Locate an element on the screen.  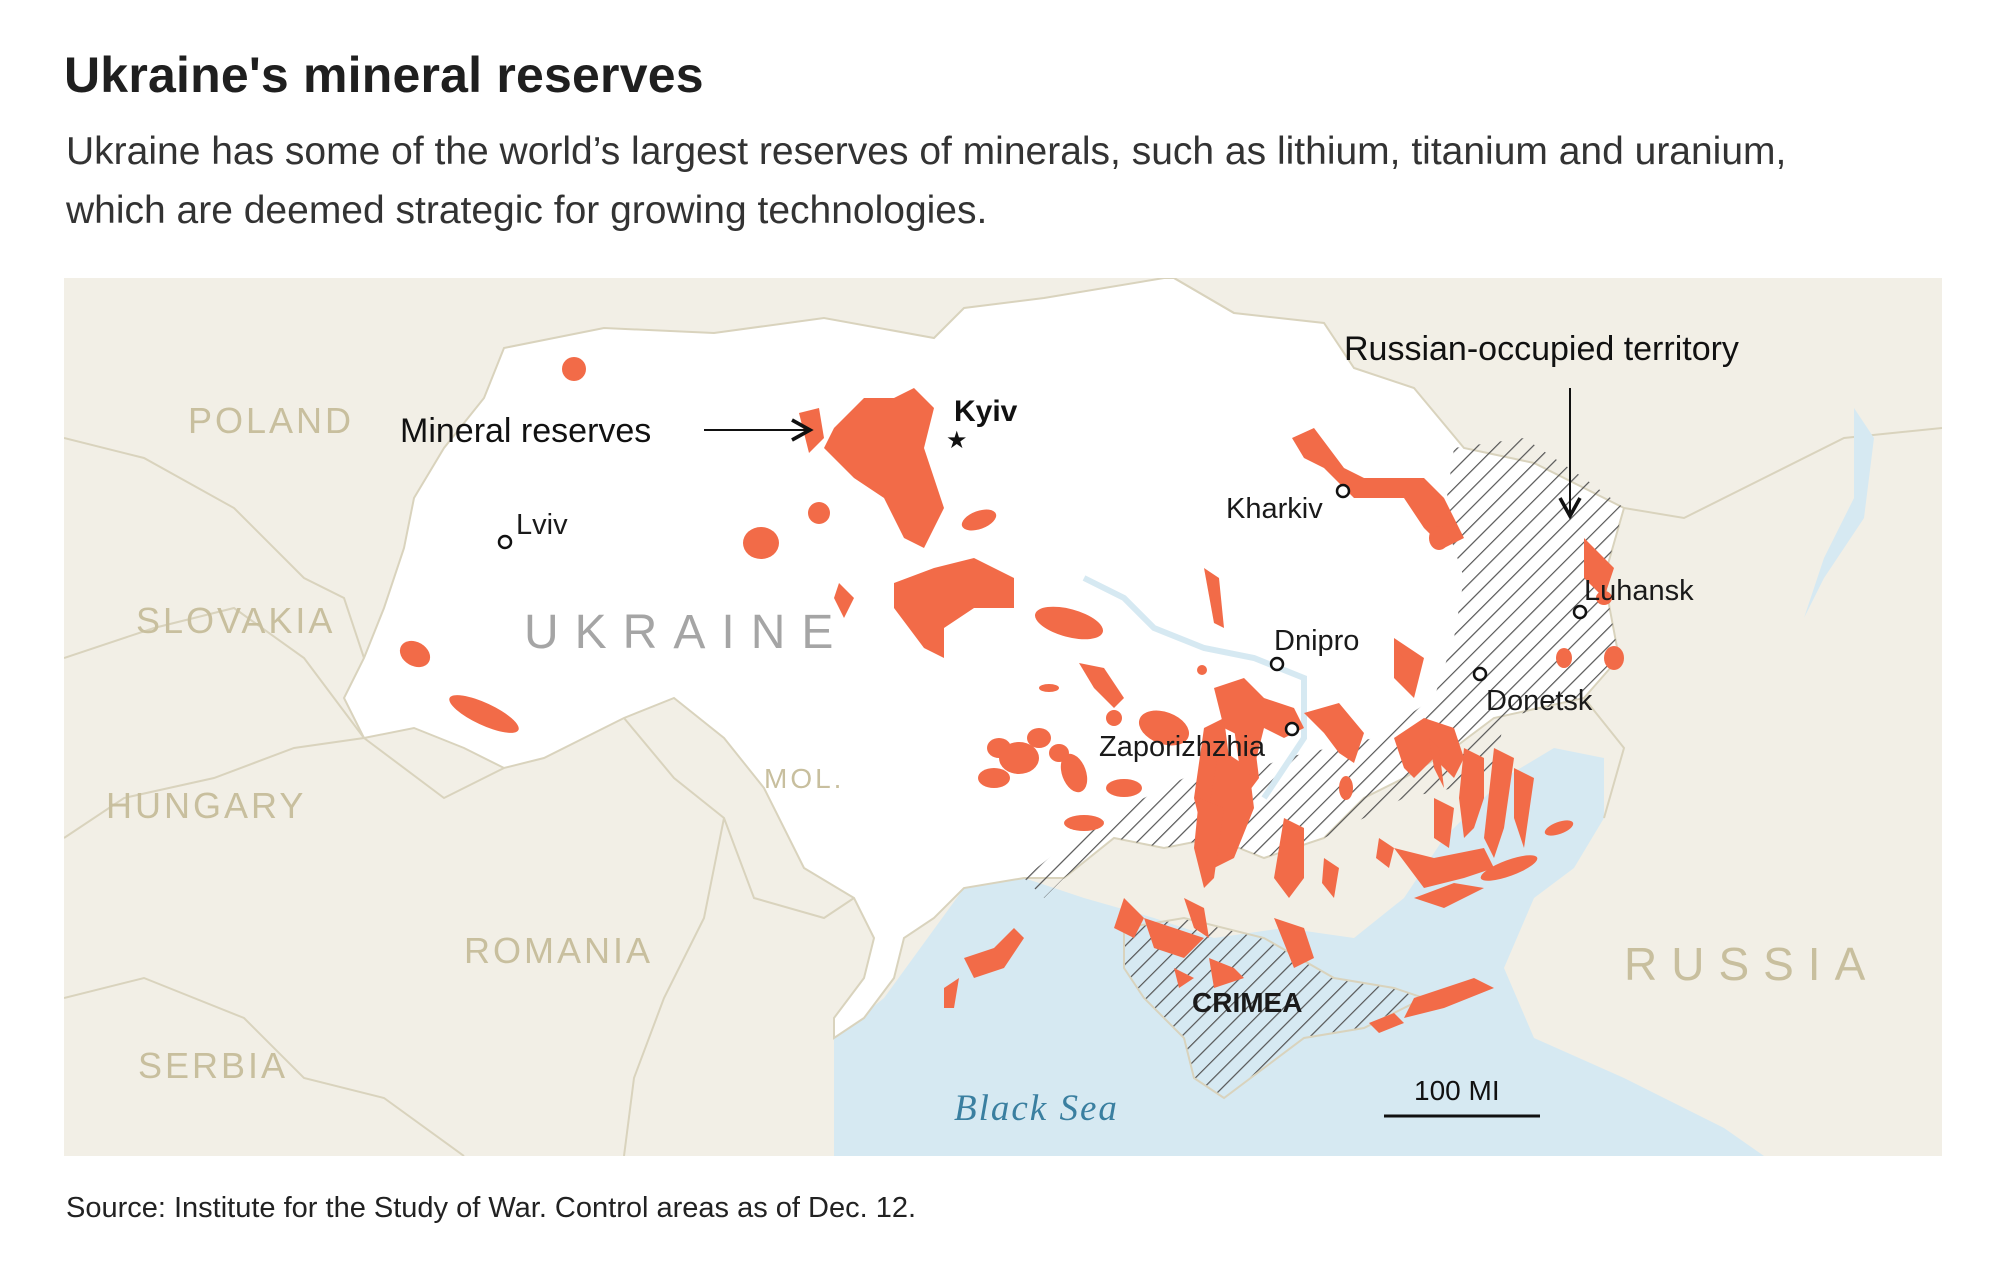
donetsk-dot-icon is located at coordinates (1480, 674).